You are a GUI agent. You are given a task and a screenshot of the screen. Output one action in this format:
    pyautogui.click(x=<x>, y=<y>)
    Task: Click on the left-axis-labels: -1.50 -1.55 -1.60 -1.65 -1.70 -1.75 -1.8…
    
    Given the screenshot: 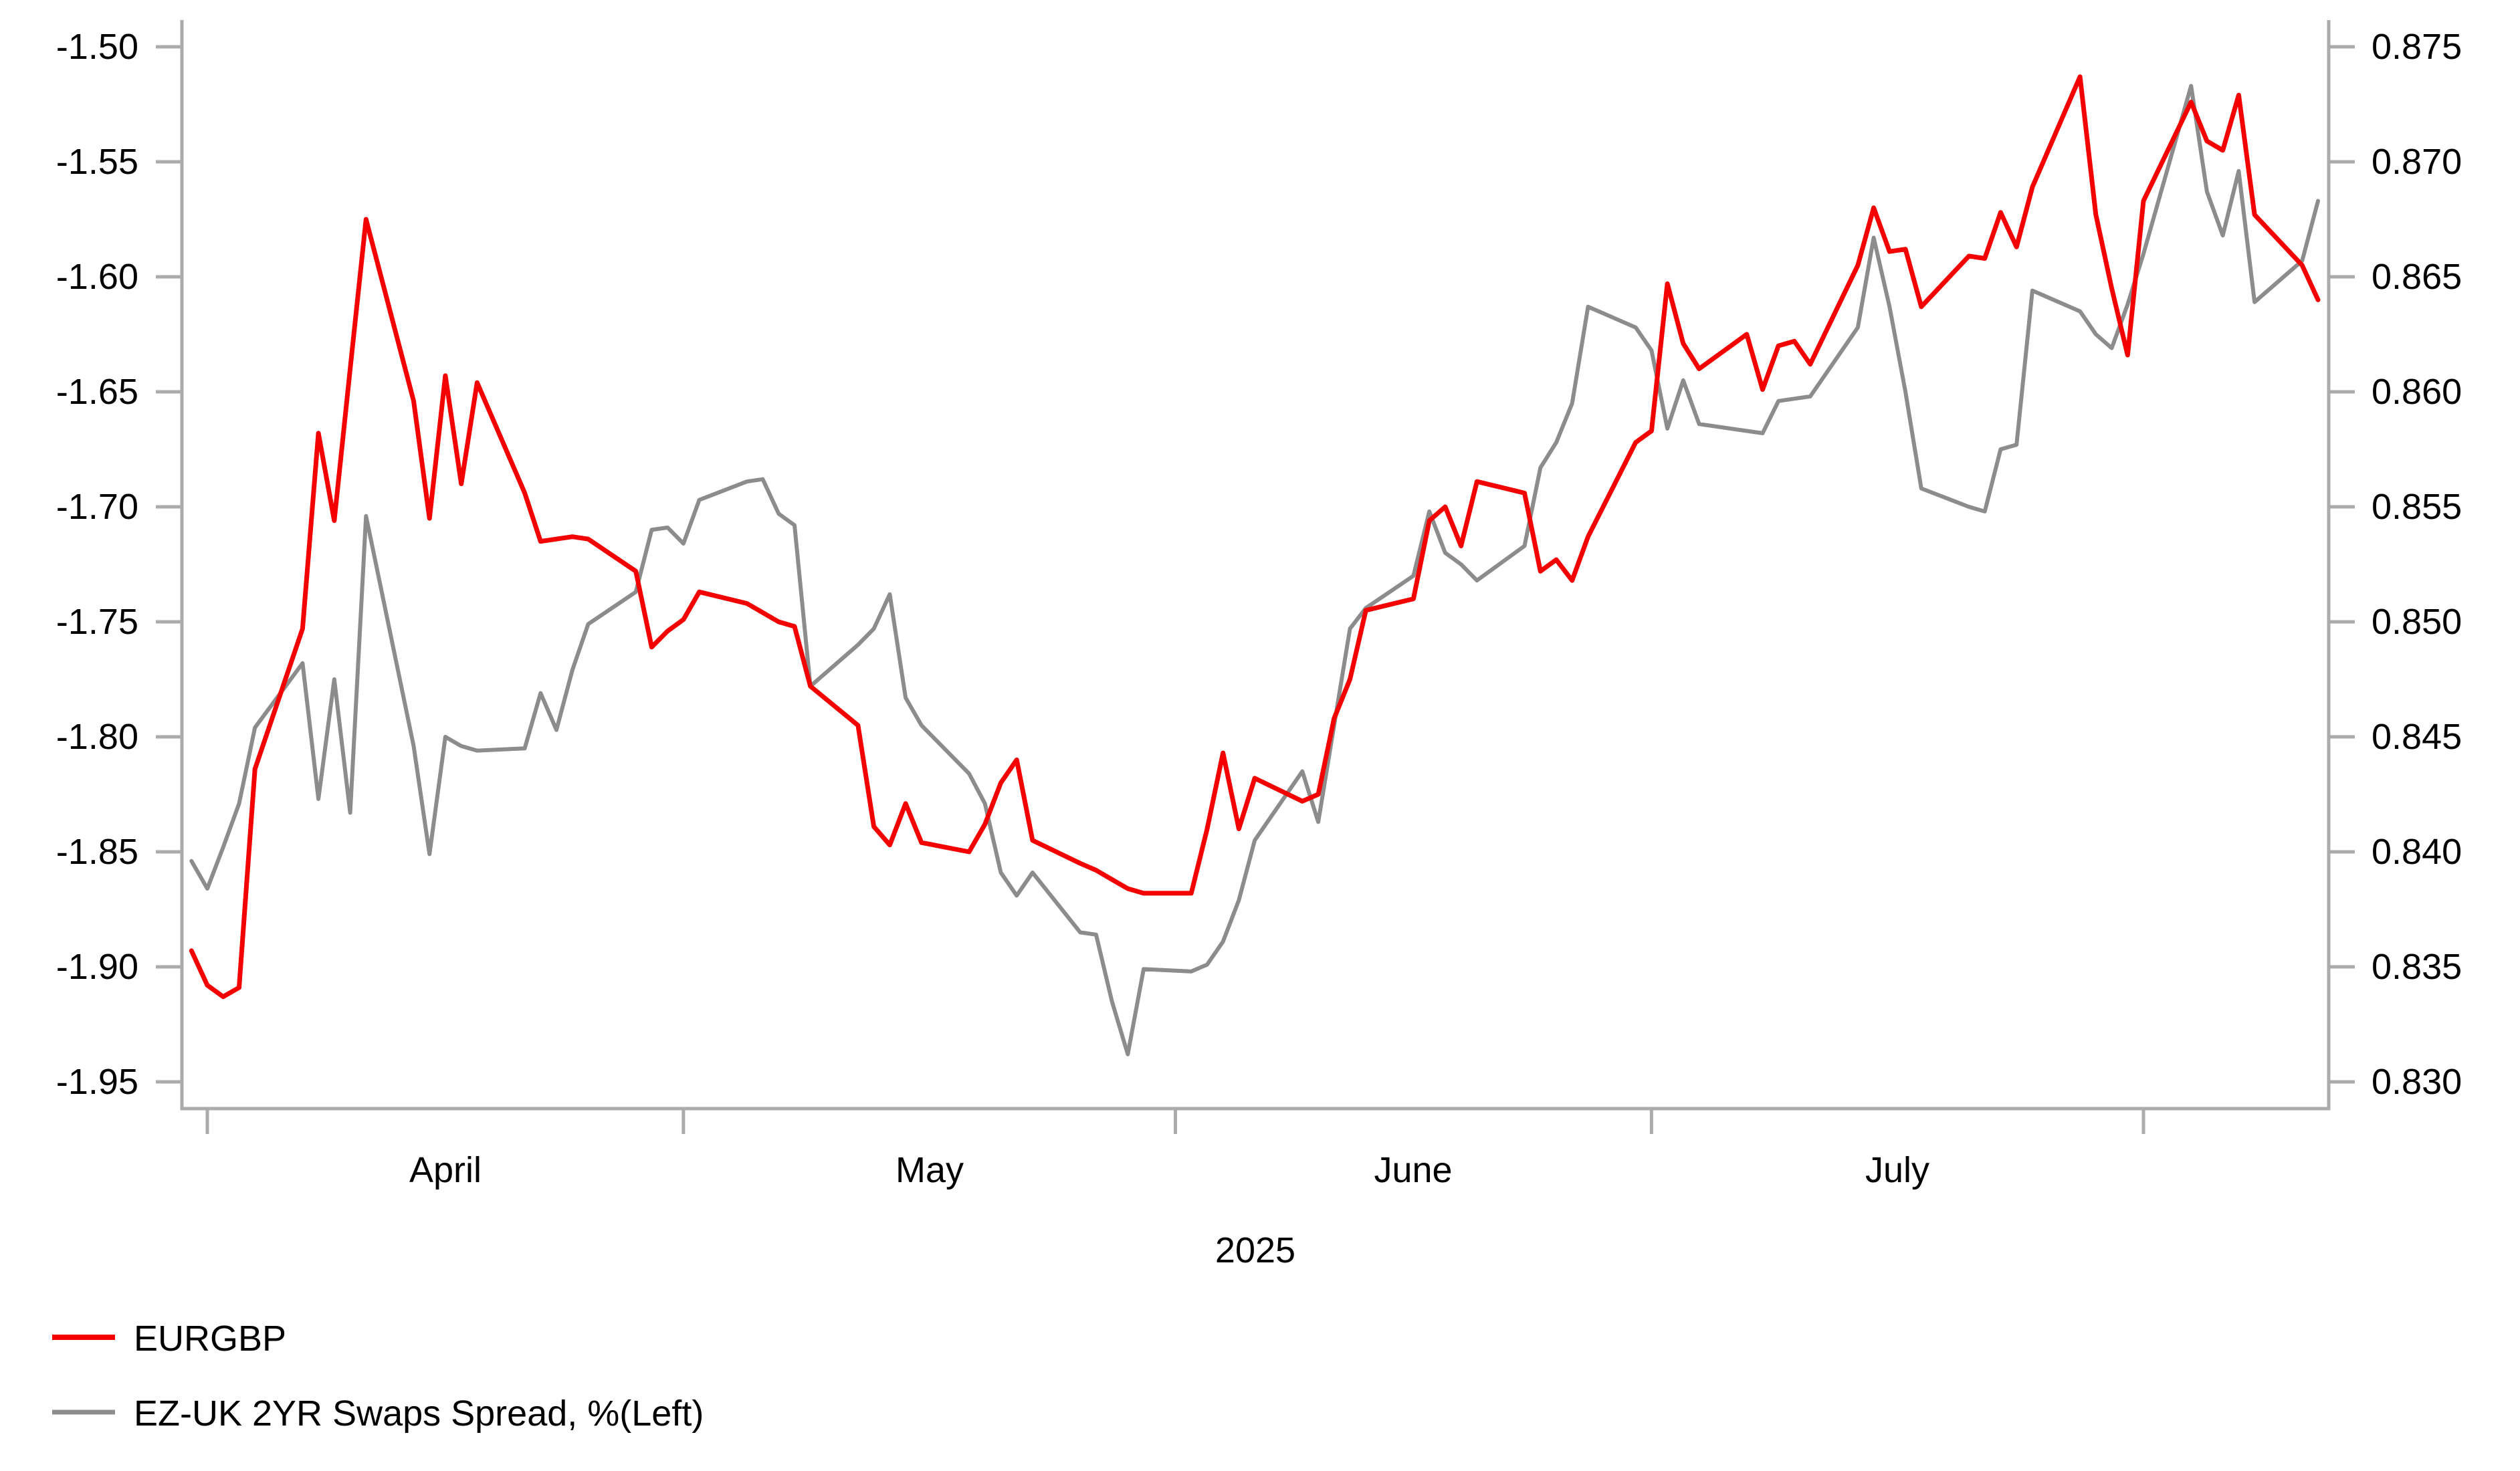 What is the action you would take?
    pyautogui.click(x=97, y=564)
    